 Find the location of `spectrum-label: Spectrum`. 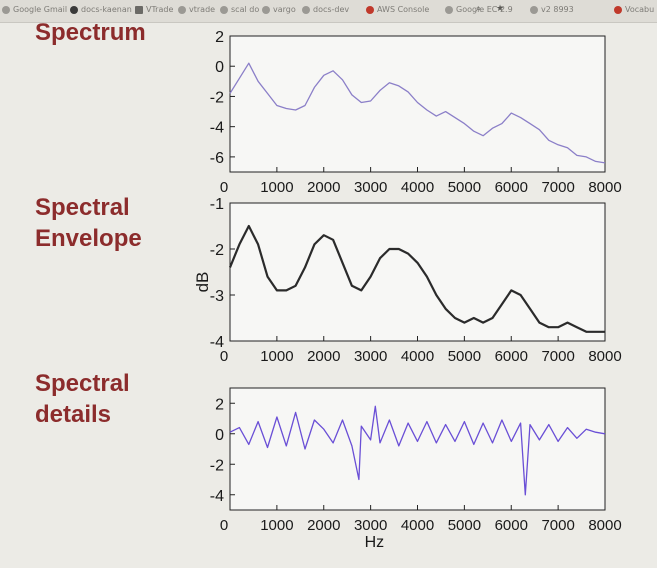

spectrum-label: Spectrum is located at coordinates (90, 32).